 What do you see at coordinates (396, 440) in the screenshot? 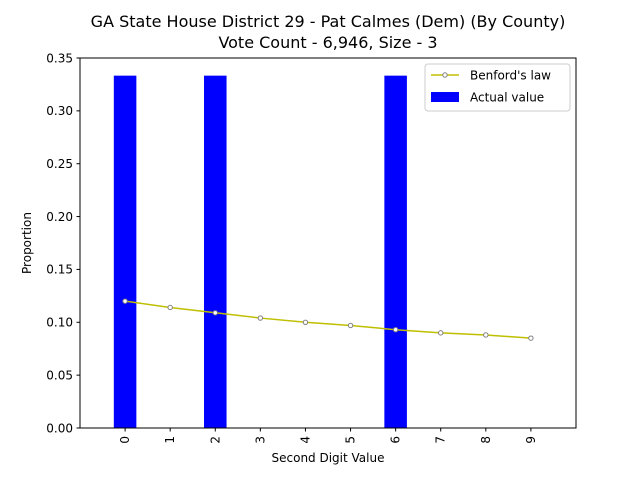
I see `x-tick-label: 6` at bounding box center [396, 440].